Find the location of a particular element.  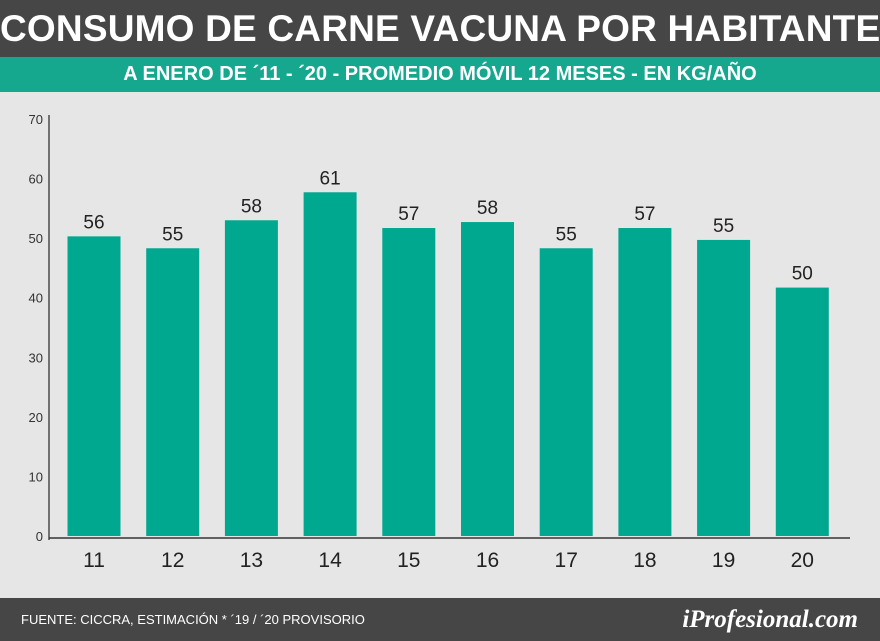

x-tick-label: 11 is located at coordinates (94, 560).